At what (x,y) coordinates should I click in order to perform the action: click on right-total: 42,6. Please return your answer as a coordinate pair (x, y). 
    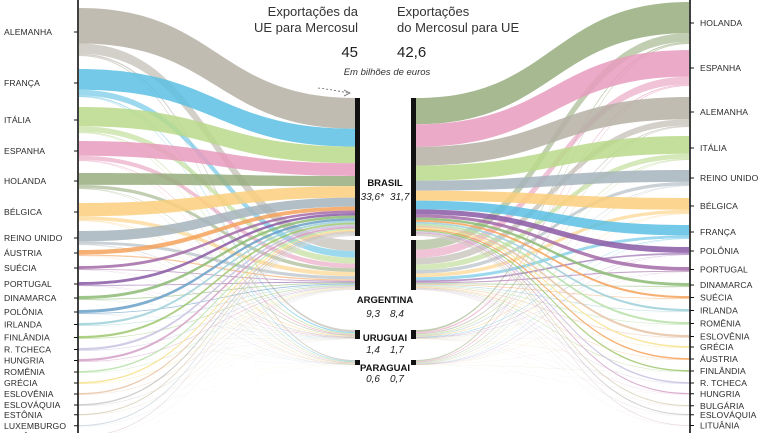
    Looking at the image, I should click on (411, 52).